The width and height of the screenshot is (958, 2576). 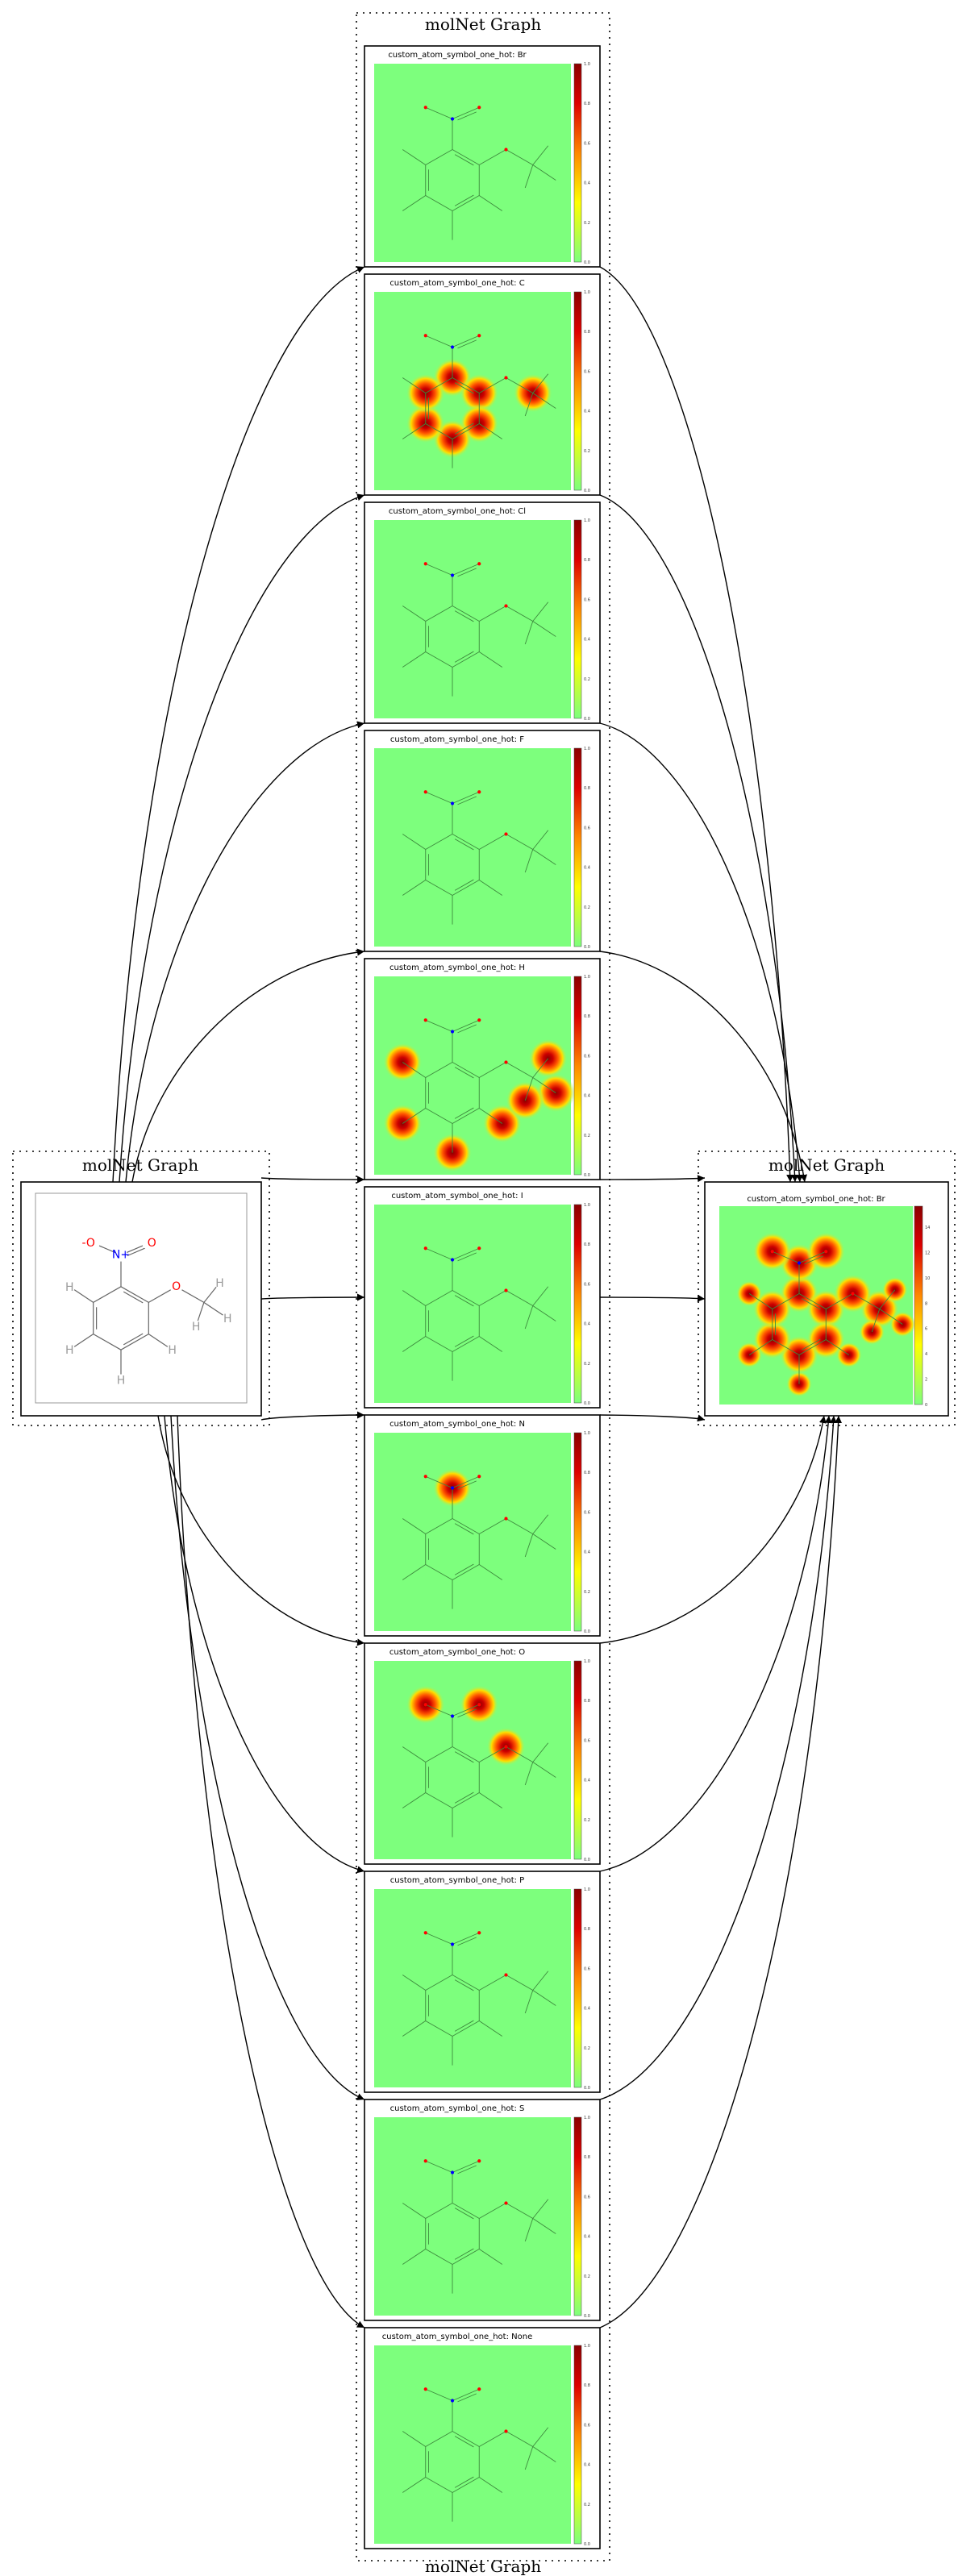 What do you see at coordinates (587, 2237) in the screenshot?
I see `colorbar-tick-label: 0.4` at bounding box center [587, 2237].